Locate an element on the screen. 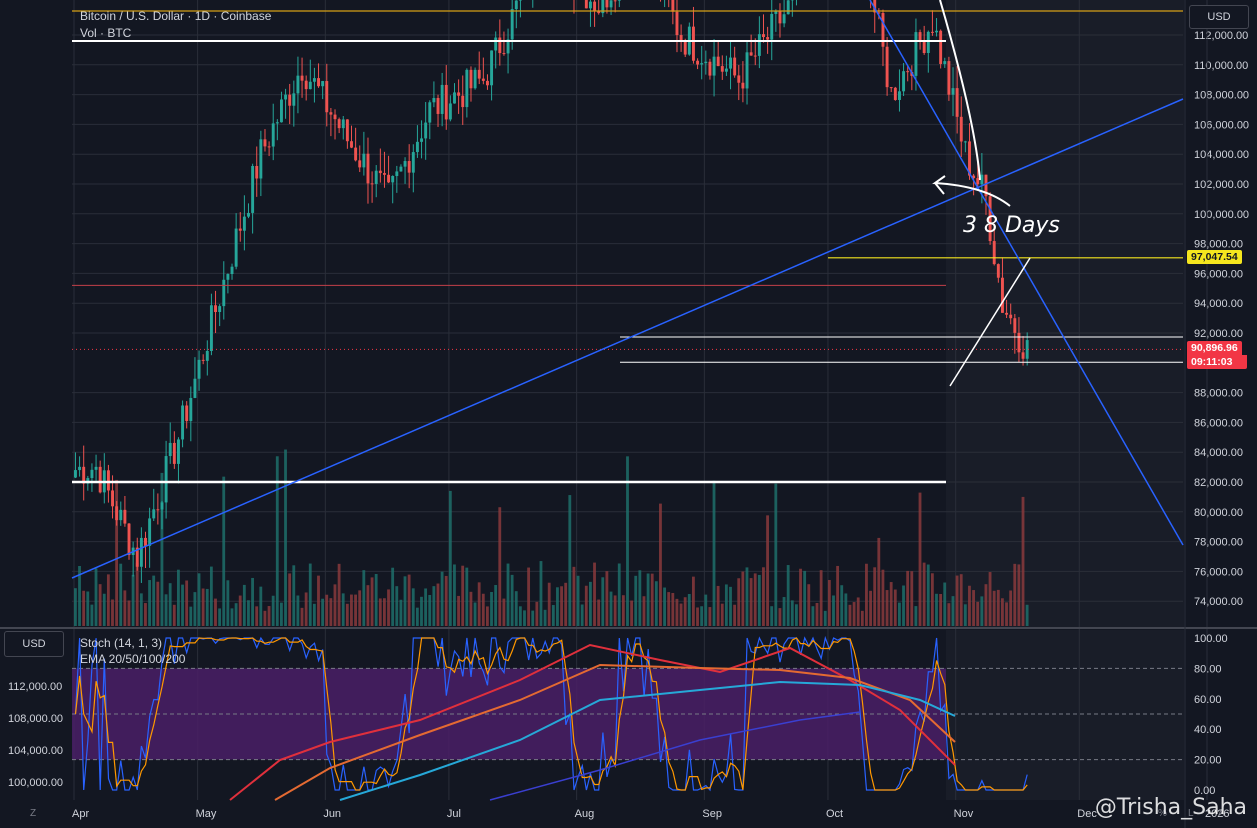  percent-icon: % is located at coordinates (1162, 813).